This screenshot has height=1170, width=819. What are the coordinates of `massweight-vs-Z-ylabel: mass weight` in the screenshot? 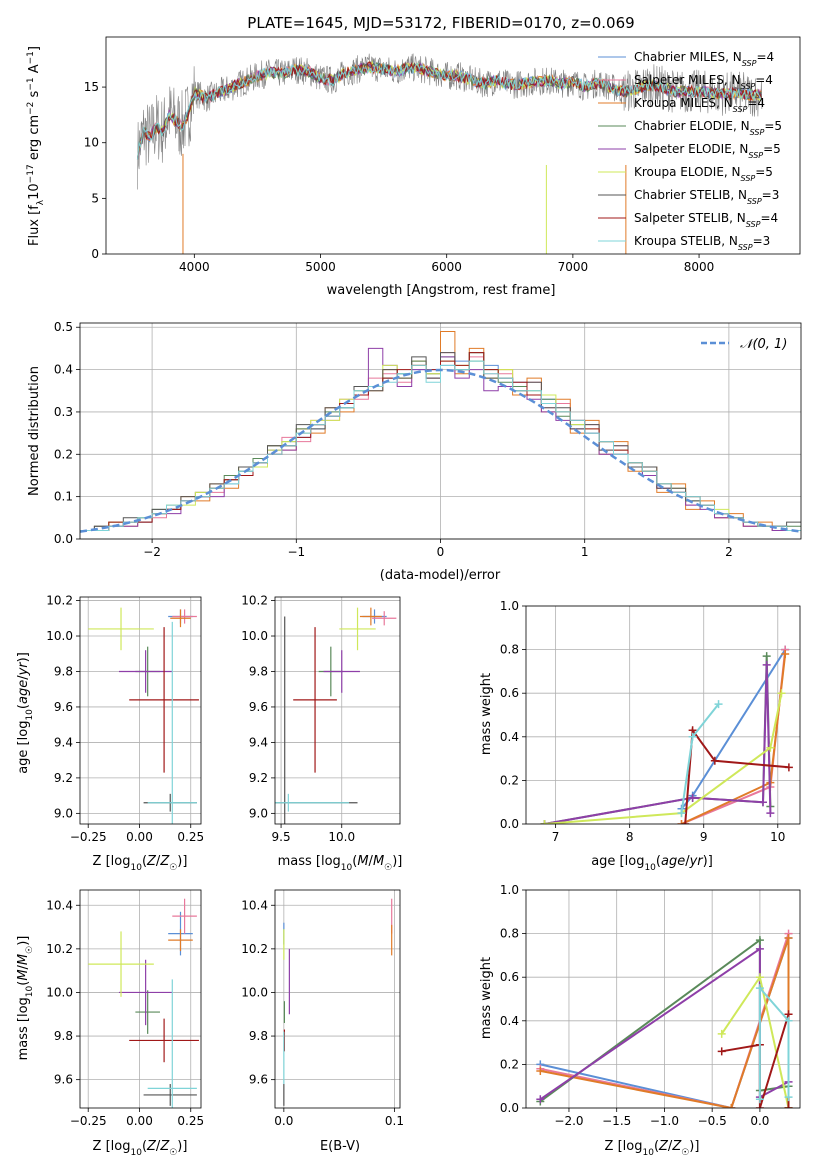 It's located at (486, 998).